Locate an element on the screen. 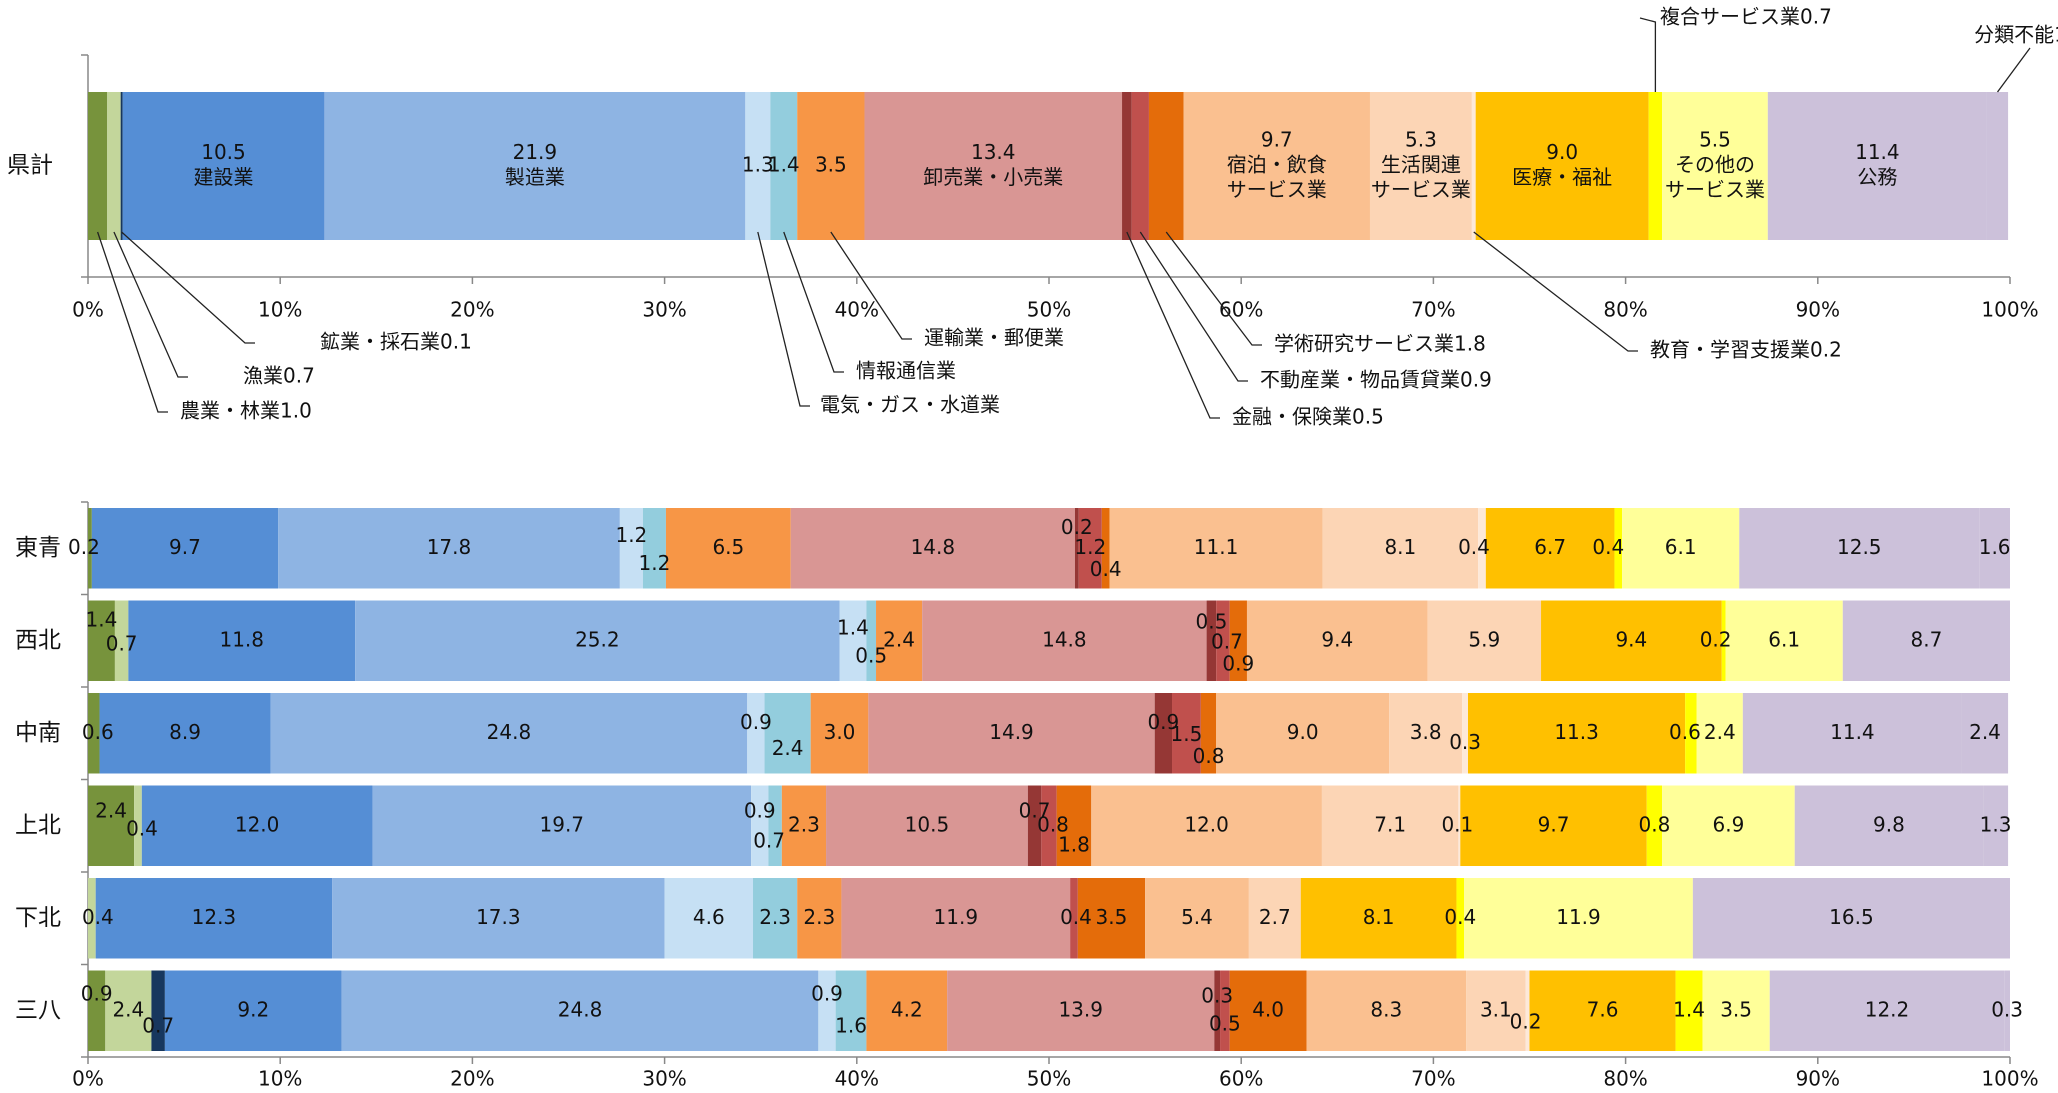  chart-2-data-label: 0.8 is located at coordinates (1655, 824).